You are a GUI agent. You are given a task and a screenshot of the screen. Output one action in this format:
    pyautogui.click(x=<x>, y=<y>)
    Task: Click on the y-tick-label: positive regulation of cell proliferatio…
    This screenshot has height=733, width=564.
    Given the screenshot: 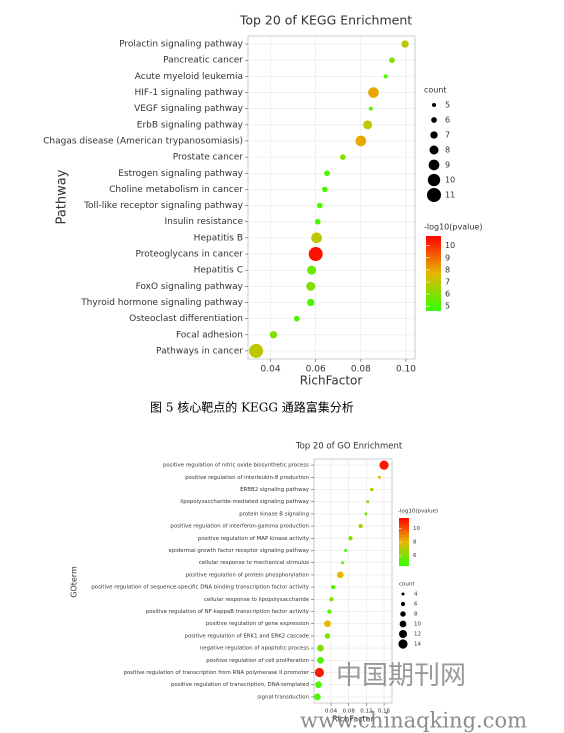 What is the action you would take?
    pyautogui.click(x=257, y=661)
    